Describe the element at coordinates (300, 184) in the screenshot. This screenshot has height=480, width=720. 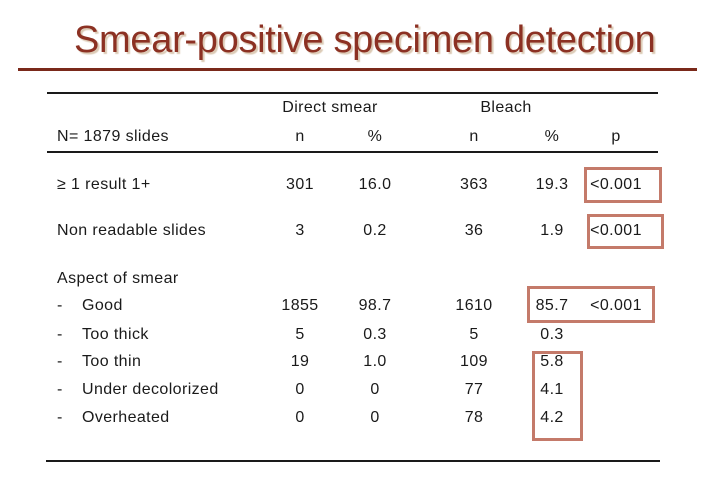
I see `table-cell: 301` at that location.